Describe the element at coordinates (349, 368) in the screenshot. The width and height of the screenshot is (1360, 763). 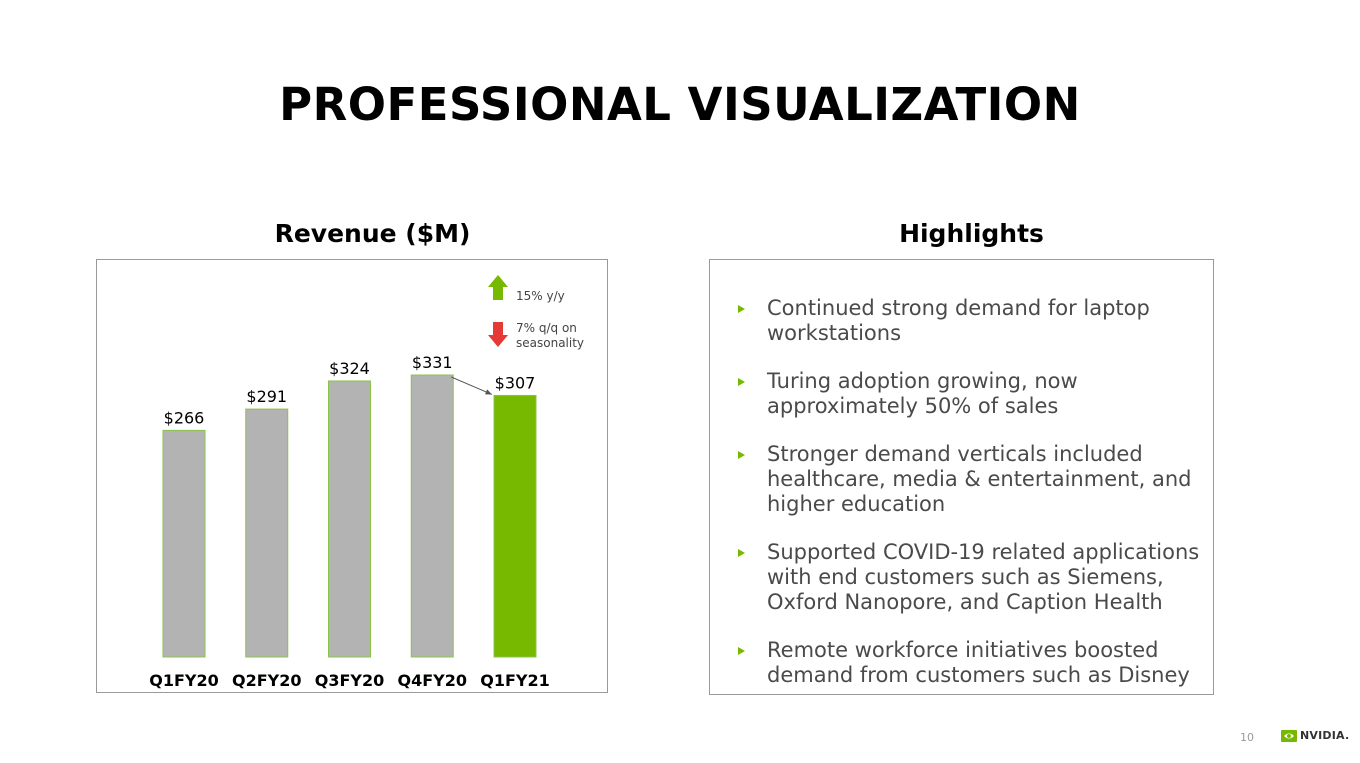
I see `data-label: $324` at that location.